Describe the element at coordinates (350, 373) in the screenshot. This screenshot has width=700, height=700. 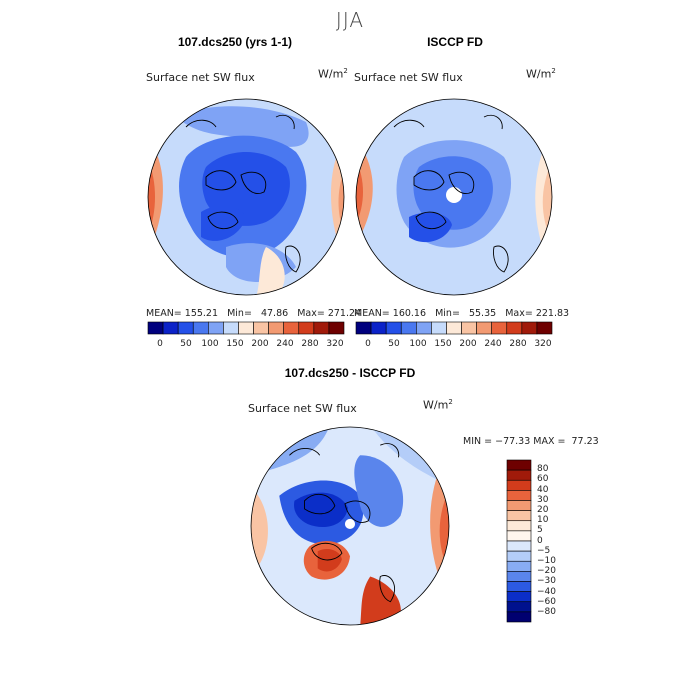
I see `panel3-title: 107.dcs250 - ISCCP FD` at that location.